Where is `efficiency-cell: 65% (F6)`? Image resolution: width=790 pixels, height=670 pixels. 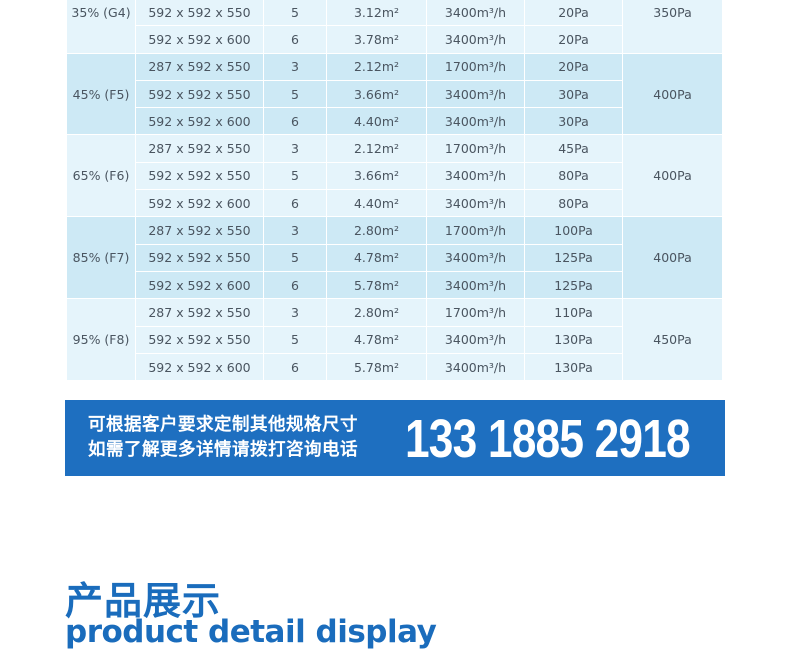 efficiency-cell: 65% (F6) is located at coordinates (101, 176).